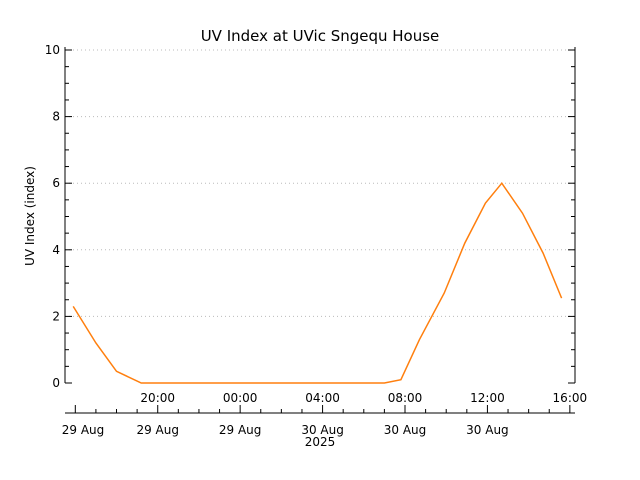  Describe the element at coordinates (320, 36) in the screenshot. I see `chart-title: UV Index at UVic Sngequ House` at that location.